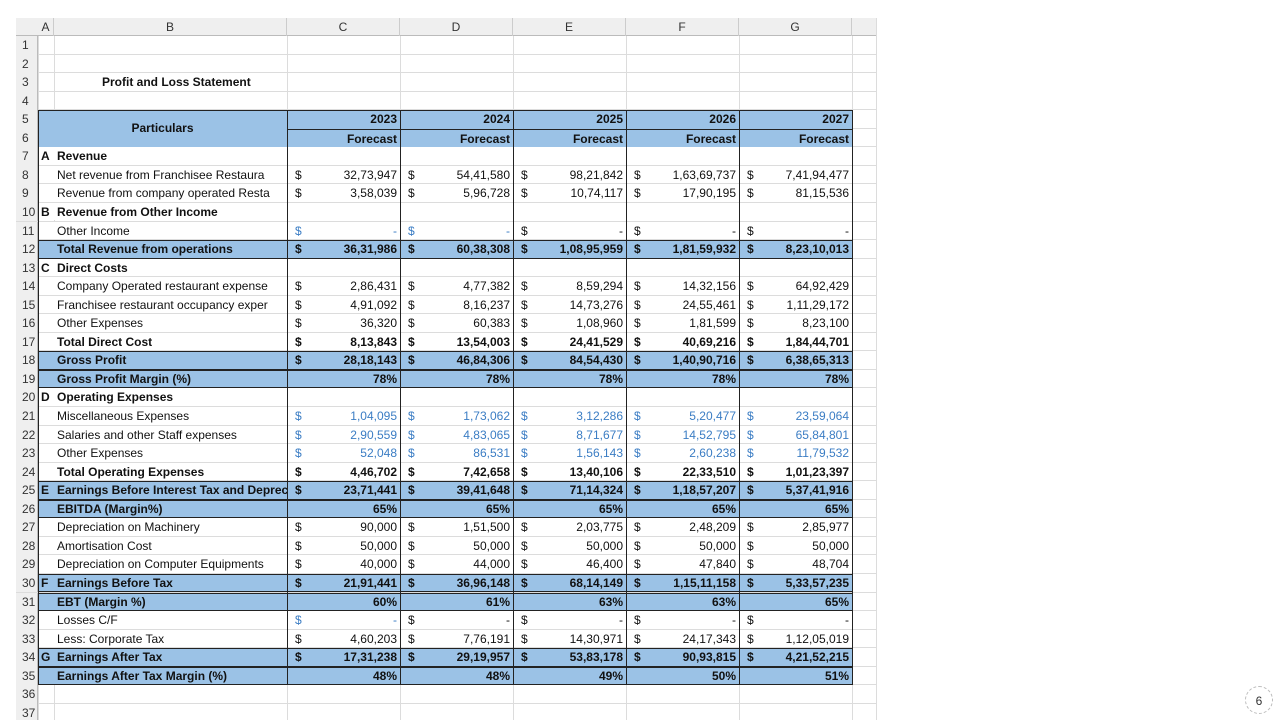 This screenshot has width=1280, height=720. What do you see at coordinates (27, 657) in the screenshot?
I see `row-number: 34` at bounding box center [27, 657].